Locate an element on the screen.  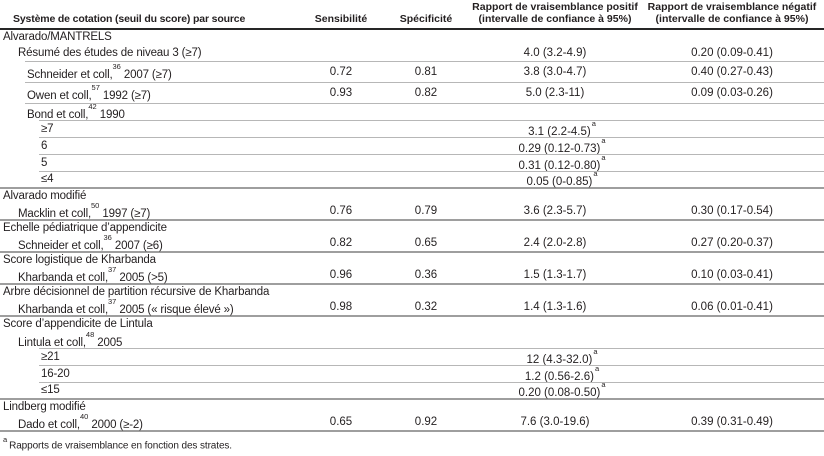
row-label-text: Résumé des études de niveau 3 (≥7) is located at coordinates (110, 53).